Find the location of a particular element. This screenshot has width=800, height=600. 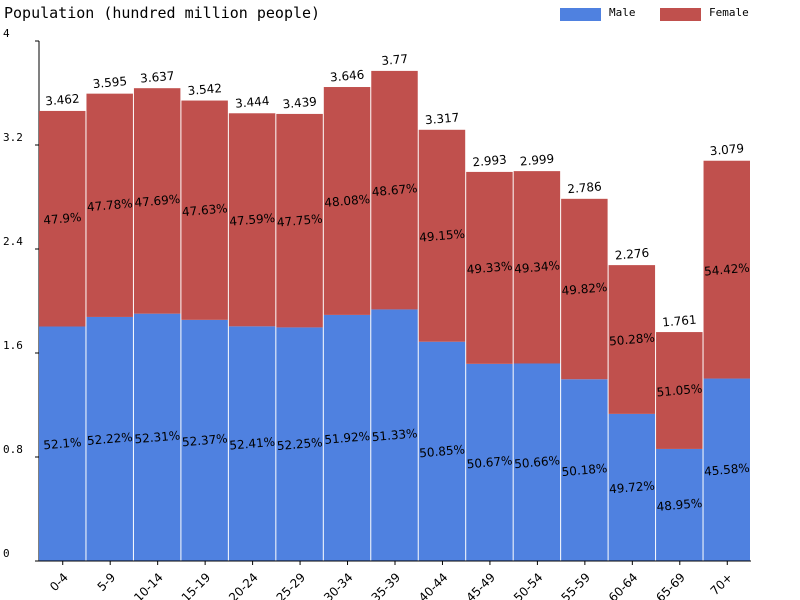

total-label: 3.444 is located at coordinates (252, 102).